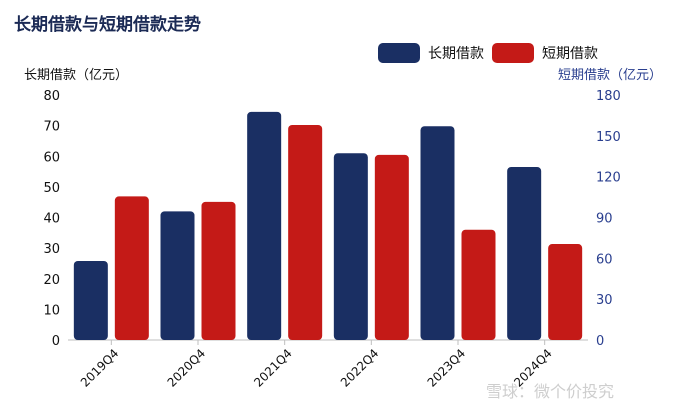 The height and width of the screenshot is (414, 690). I want to click on left-tick-label: 10, so click(51, 310).